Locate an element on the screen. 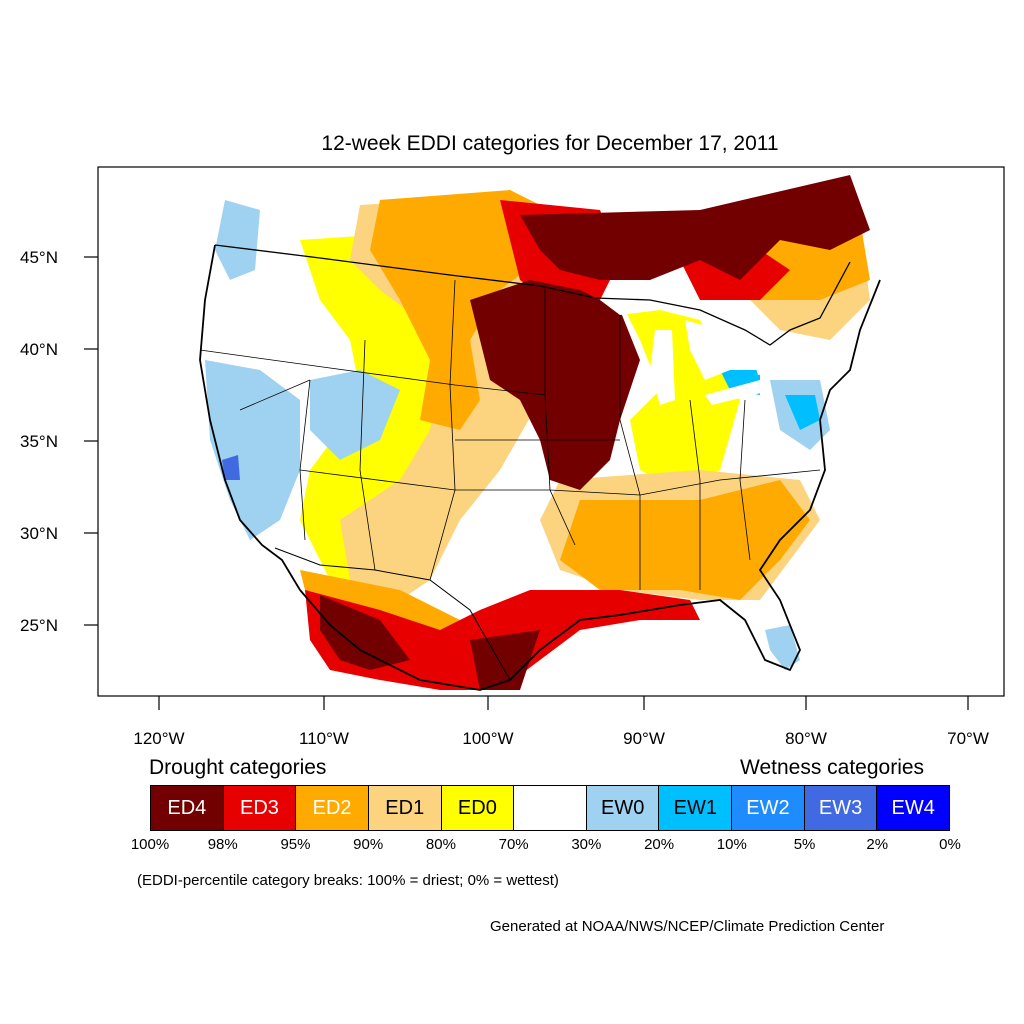  us-canada-border is located at coordinates (532, 295).